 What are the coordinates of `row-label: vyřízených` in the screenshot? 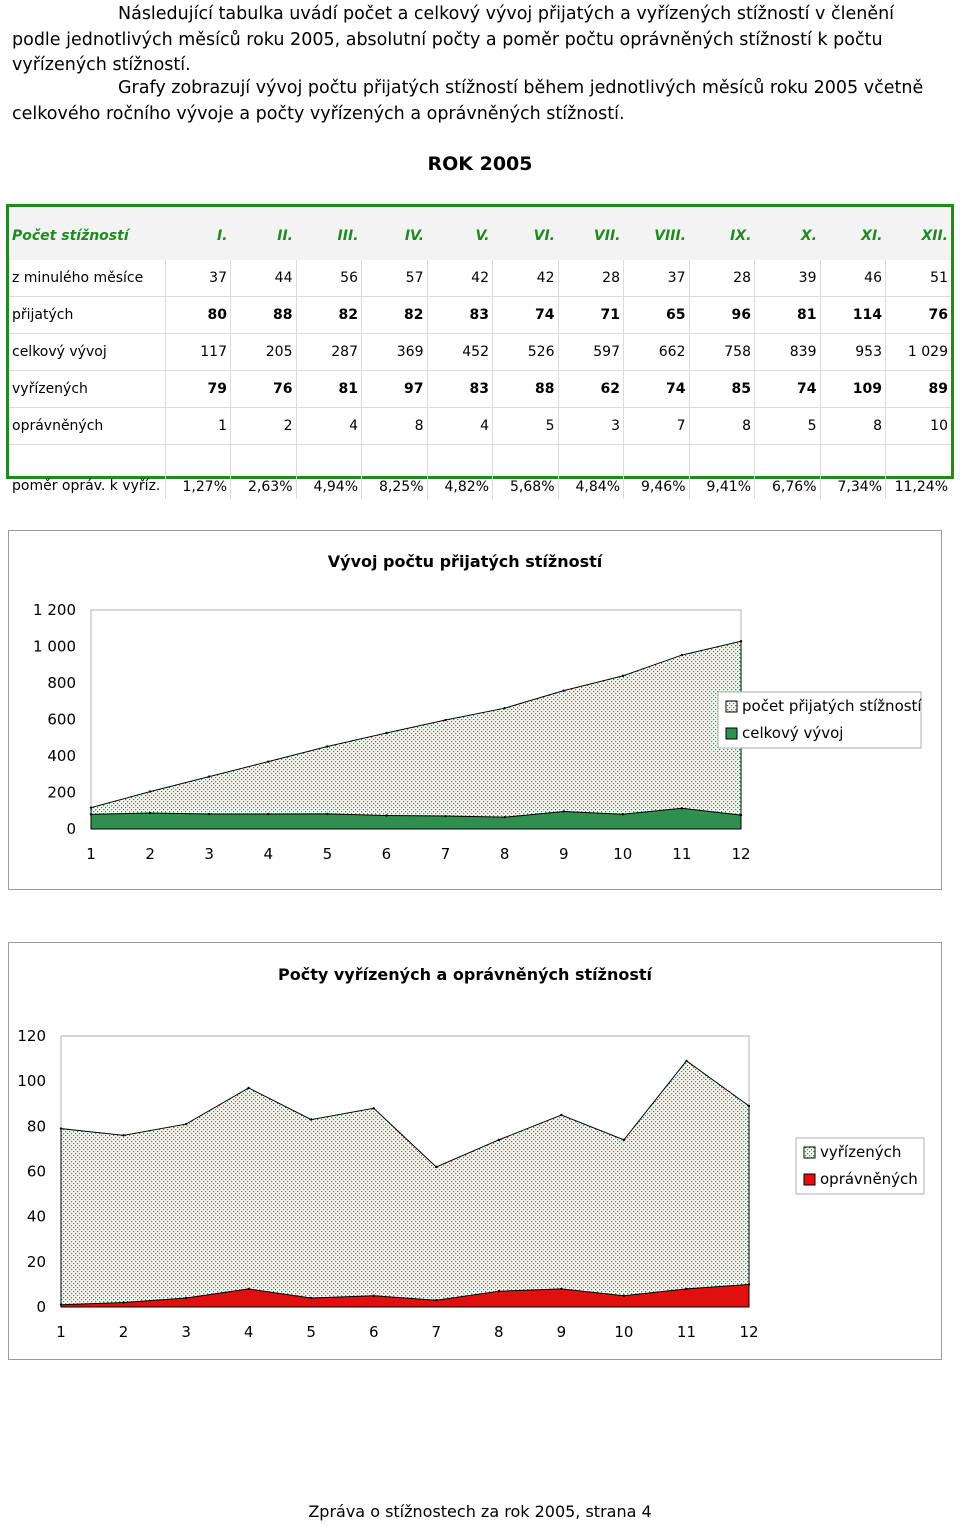 It's located at (87, 389).